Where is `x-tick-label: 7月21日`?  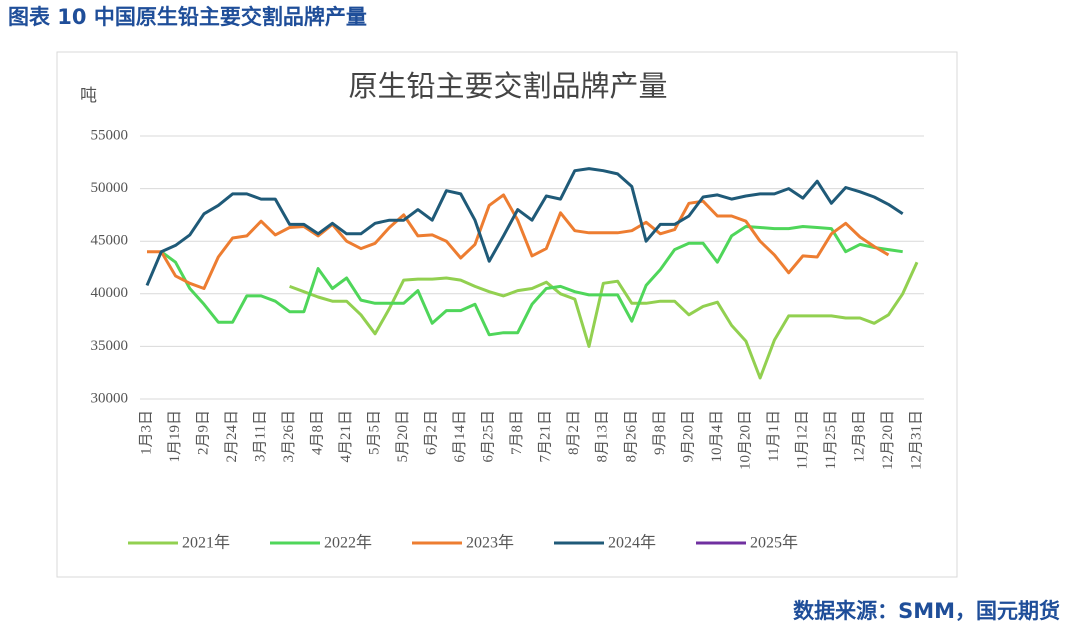 x-tick-label: 7月21日 is located at coordinates (546, 436).